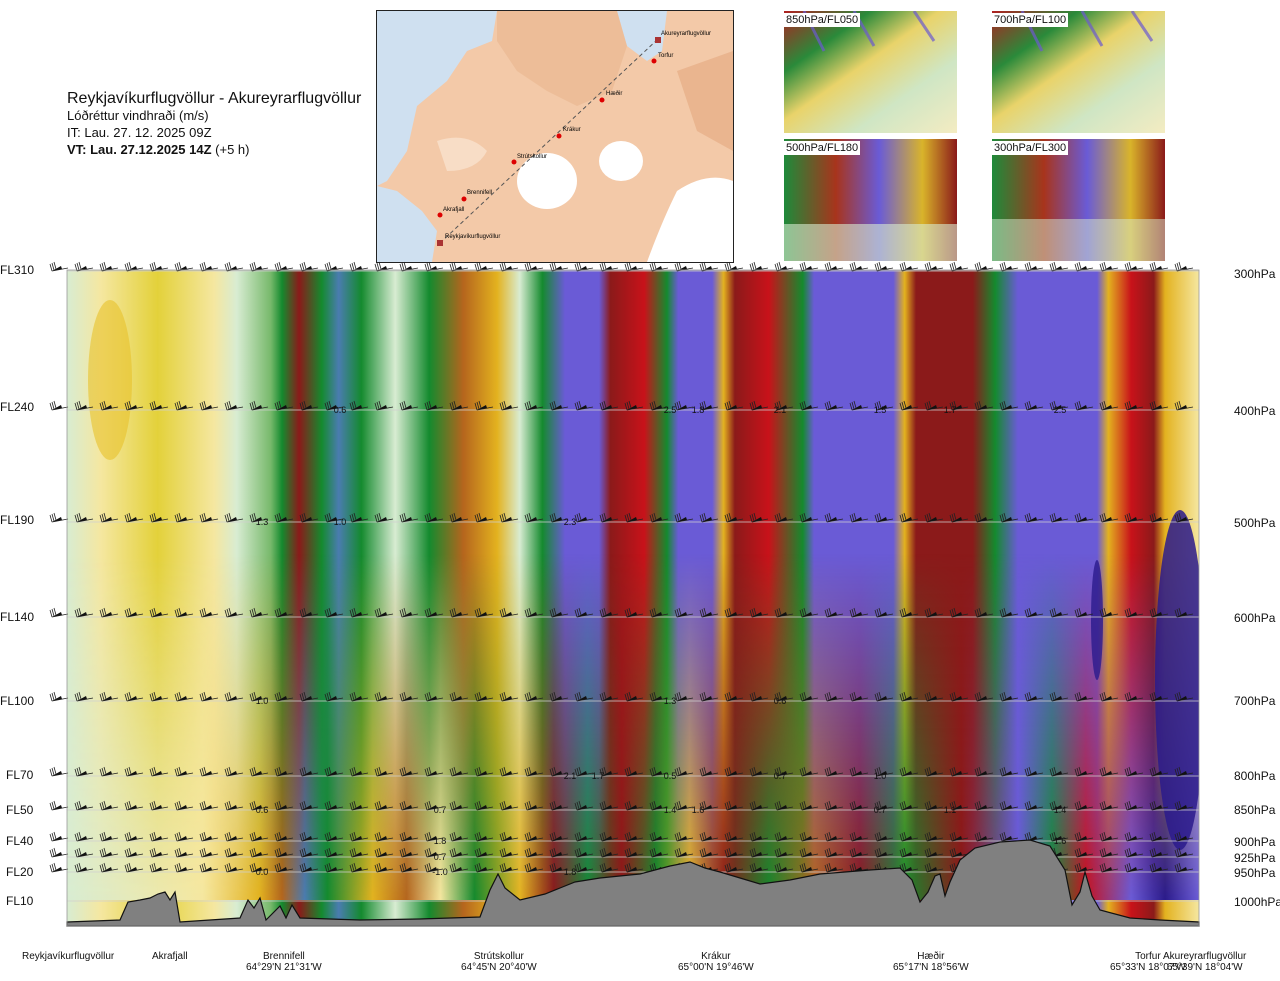  What do you see at coordinates (1078, 200) in the screenshot?
I see `thumbnail-300: 300hPa/FL300` at bounding box center [1078, 200].